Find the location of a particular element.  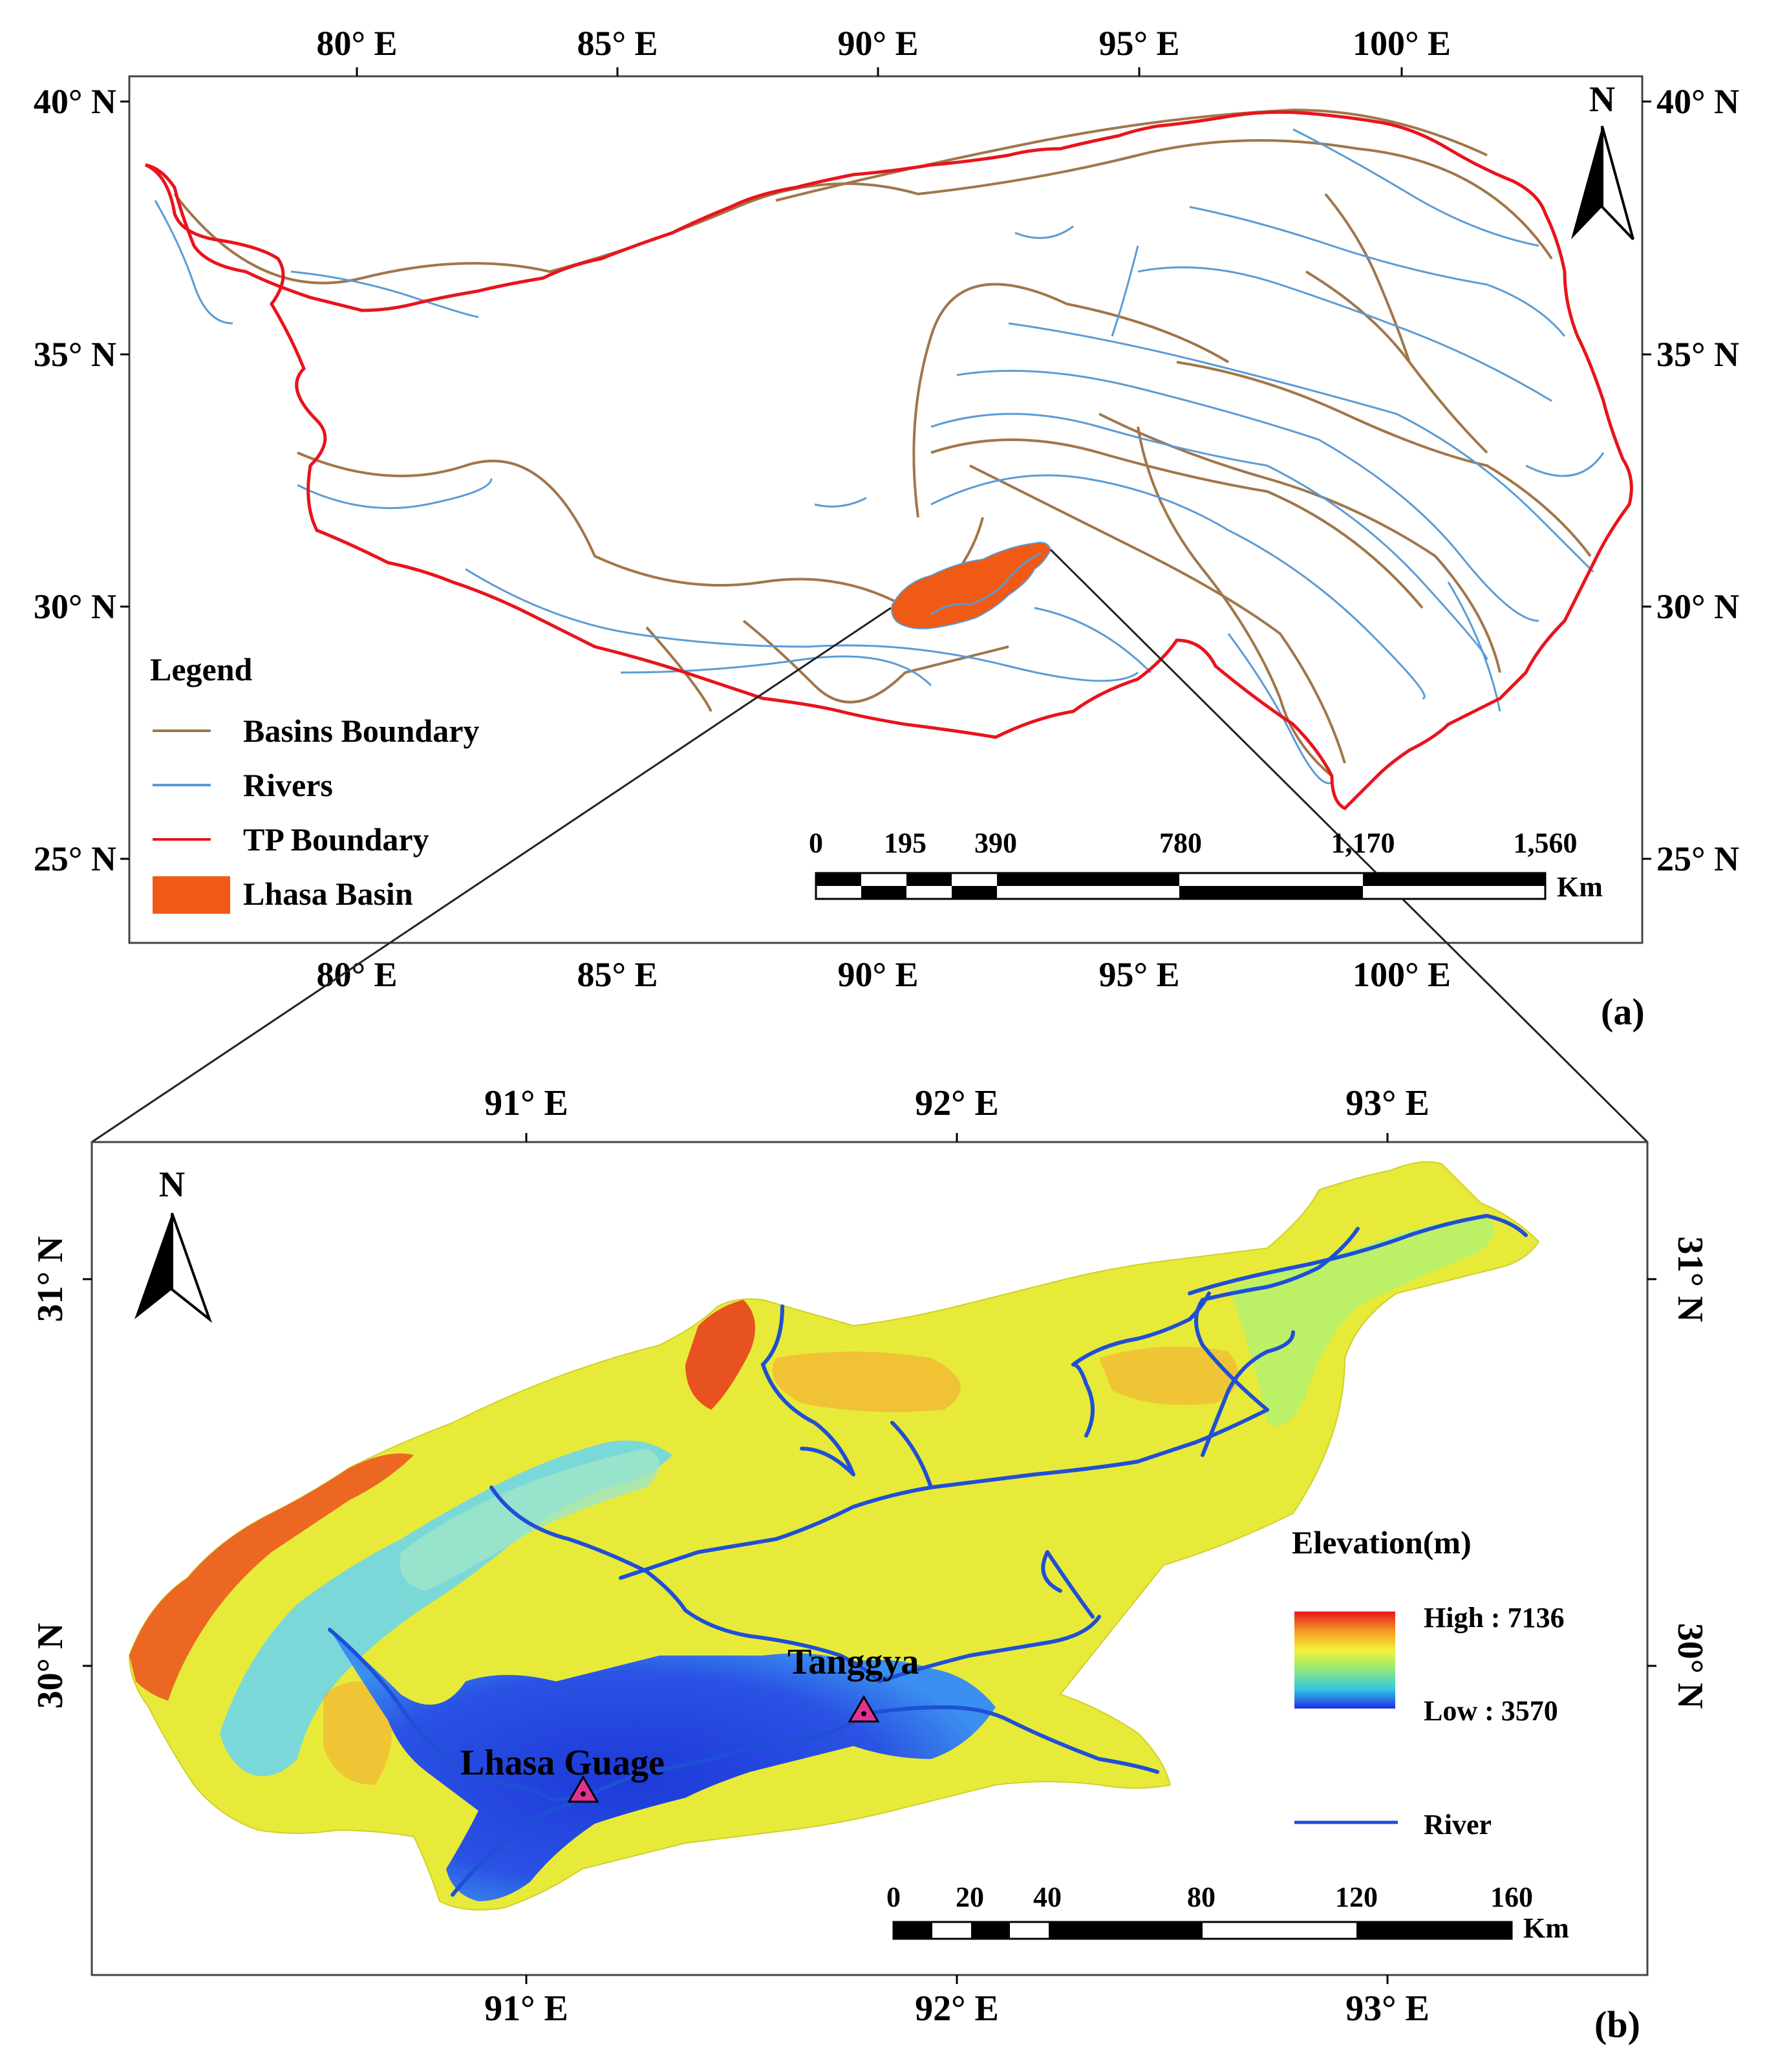

panel-b-bottom-ticks: 91° E 92° E 93° E is located at coordinates (957, 2002).